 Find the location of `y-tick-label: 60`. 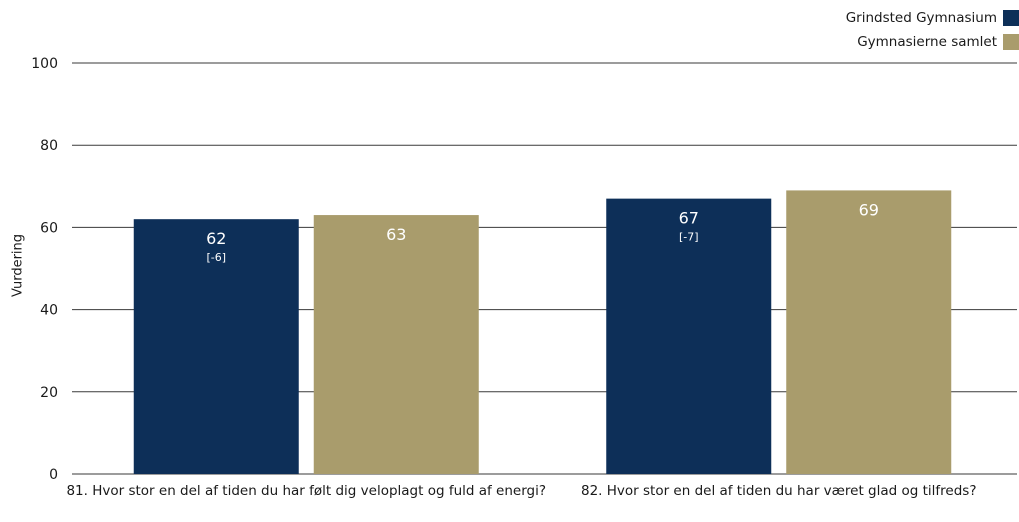

y-tick-label: 60 is located at coordinates (49, 228).